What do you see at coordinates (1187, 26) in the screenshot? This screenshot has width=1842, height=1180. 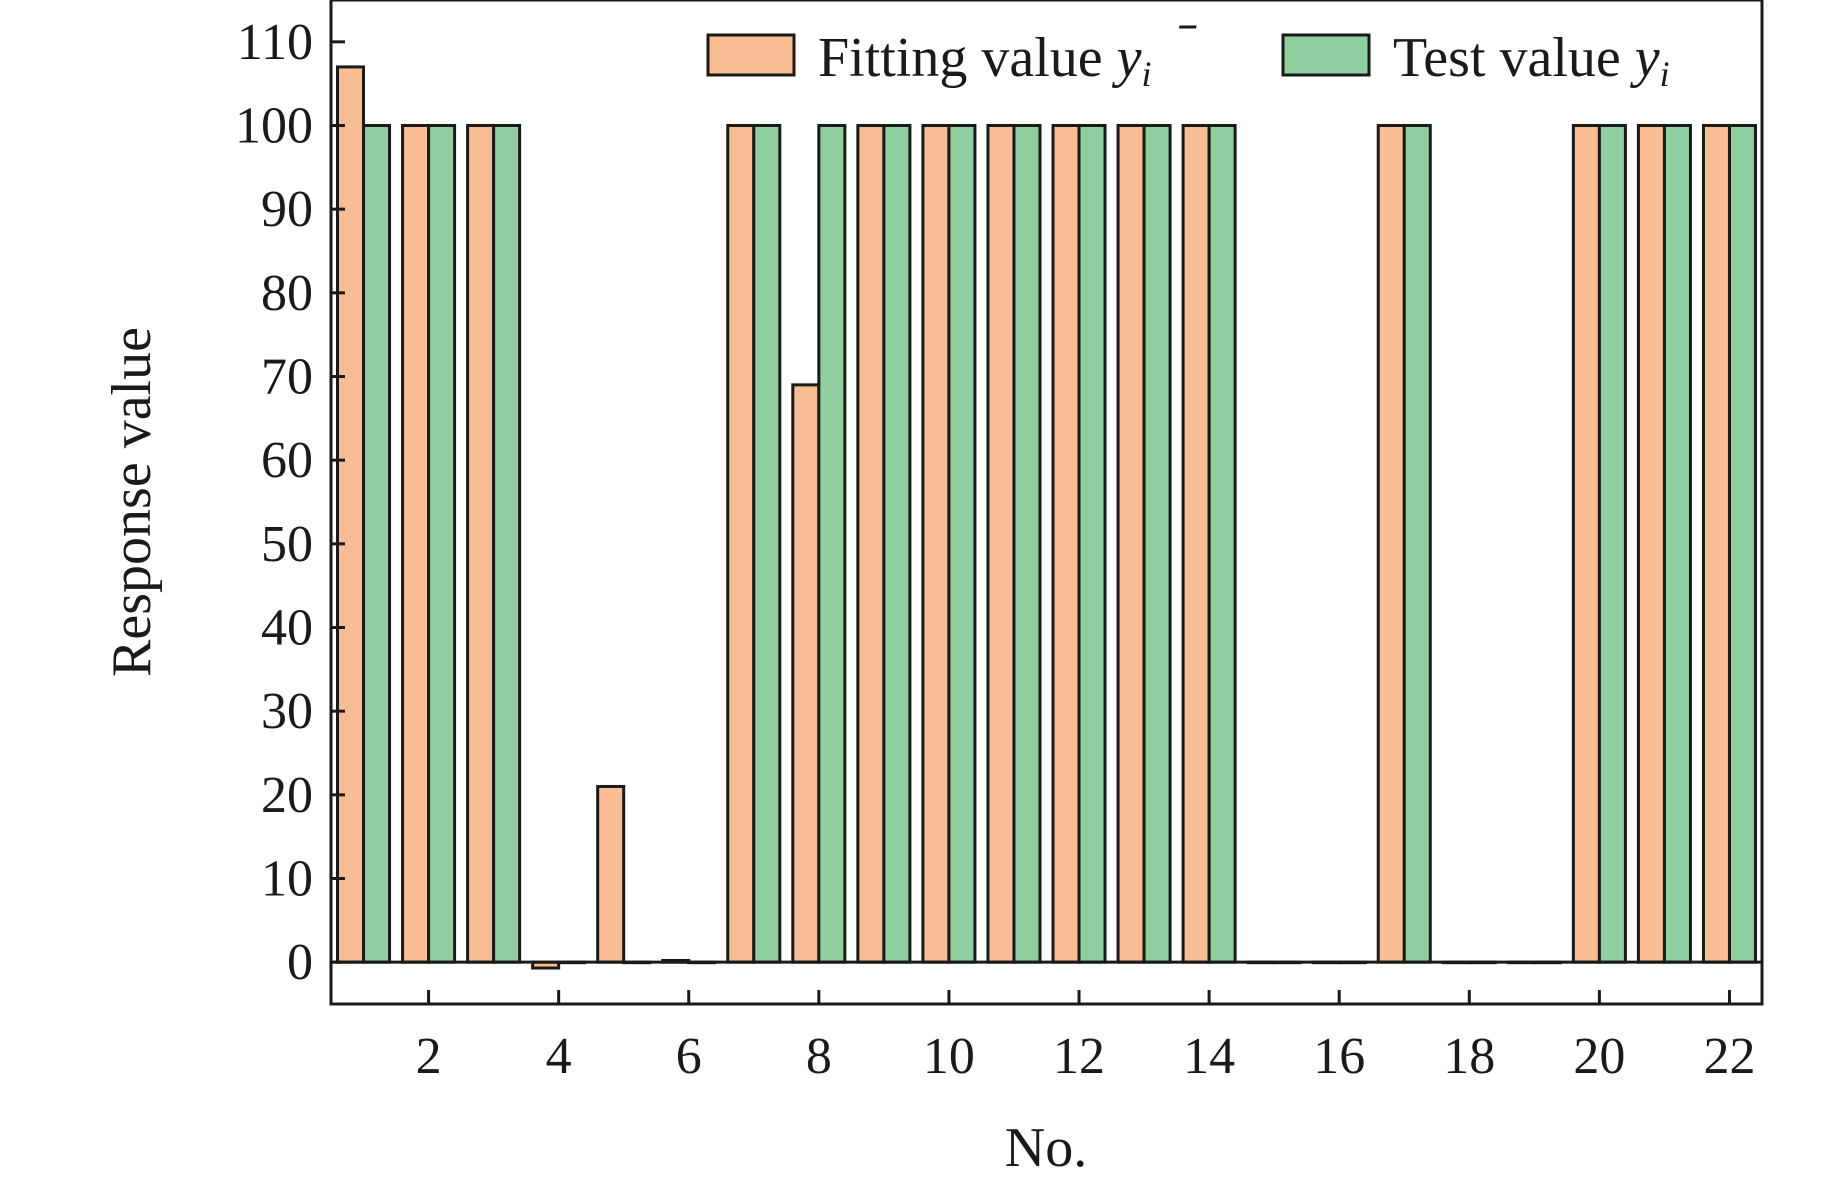 I see `legend-overbar-fitting-value: ̄` at bounding box center [1187, 26].